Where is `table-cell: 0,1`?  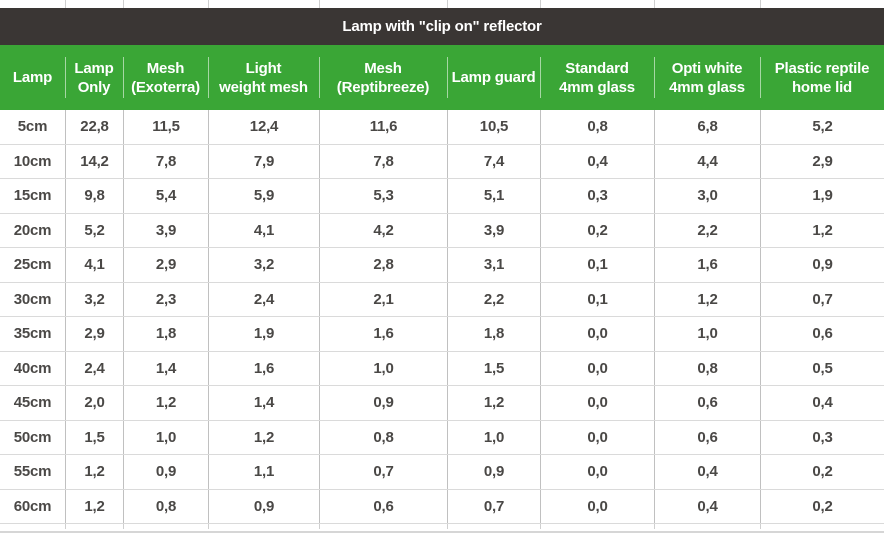
table-cell: 0,1 is located at coordinates (597, 265).